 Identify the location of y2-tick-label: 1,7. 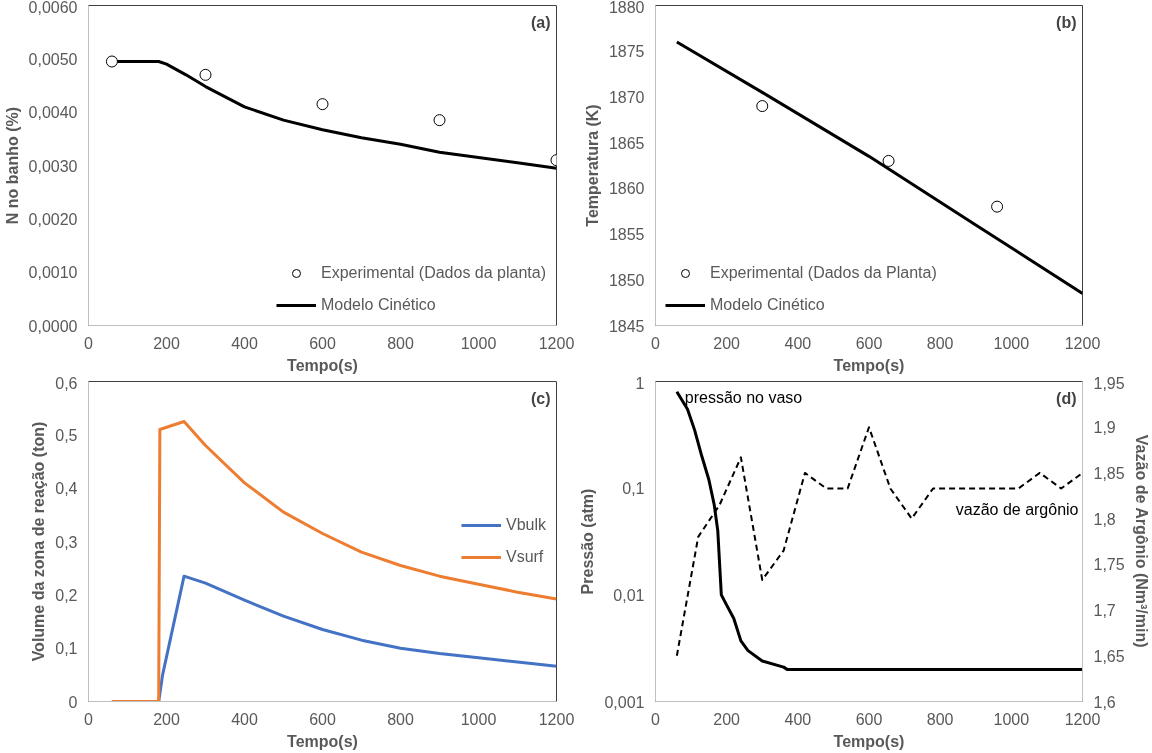
(1104, 611).